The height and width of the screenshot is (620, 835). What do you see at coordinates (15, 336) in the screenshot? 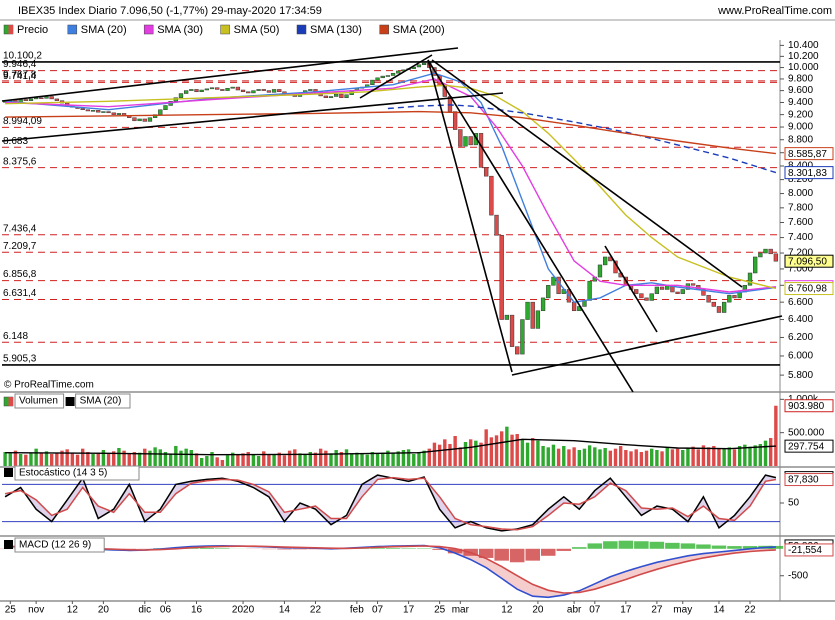
I see `level-label: 6.148` at bounding box center [15, 336].